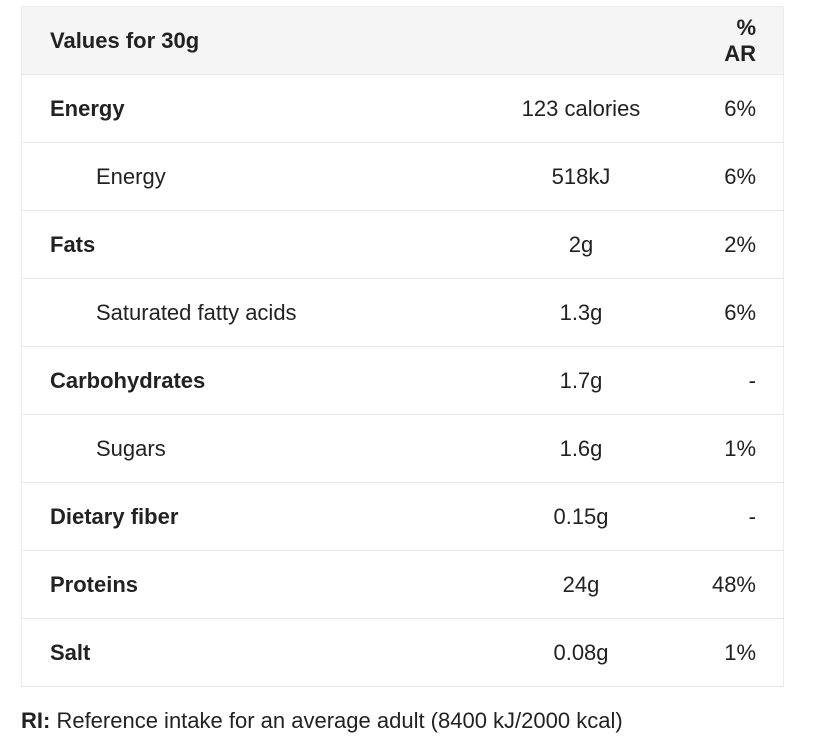 This screenshot has height=739, width=813. What do you see at coordinates (238, 652) in the screenshot?
I see `nutrient-label: Salt` at bounding box center [238, 652].